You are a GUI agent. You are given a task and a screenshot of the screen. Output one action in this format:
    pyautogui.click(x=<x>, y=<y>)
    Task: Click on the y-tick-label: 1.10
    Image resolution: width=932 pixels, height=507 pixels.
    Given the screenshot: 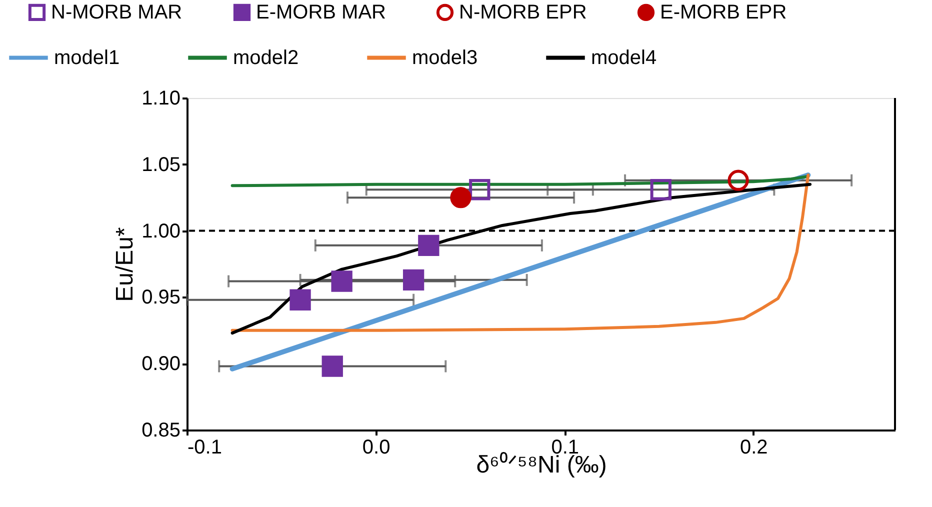 What is the action you would take?
    pyautogui.click(x=161, y=99)
    